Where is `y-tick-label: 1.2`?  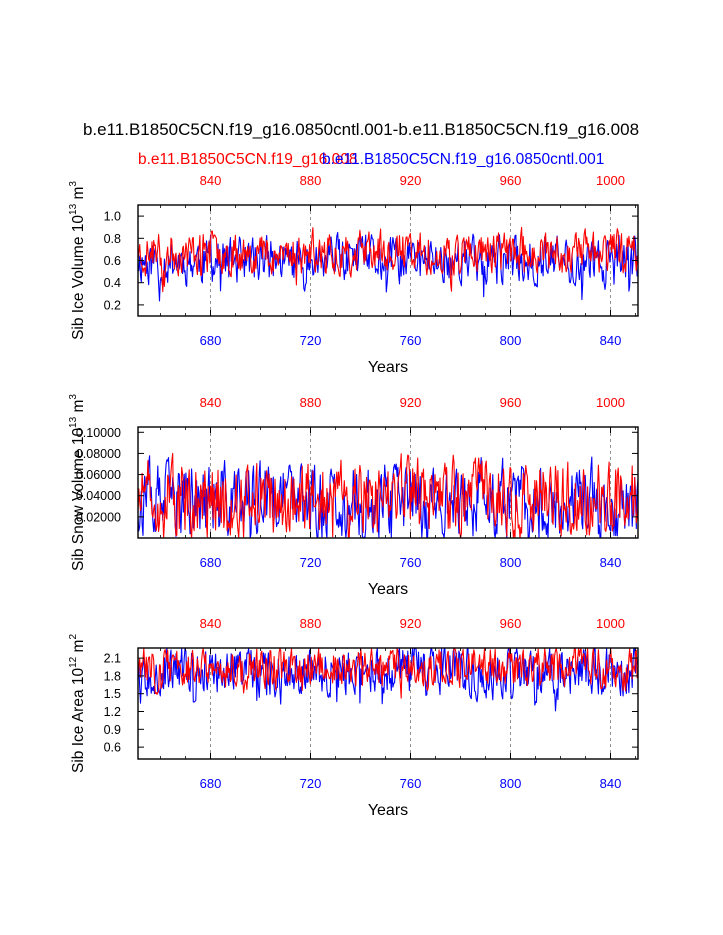 y-tick-label: 1.2 is located at coordinates (112, 712).